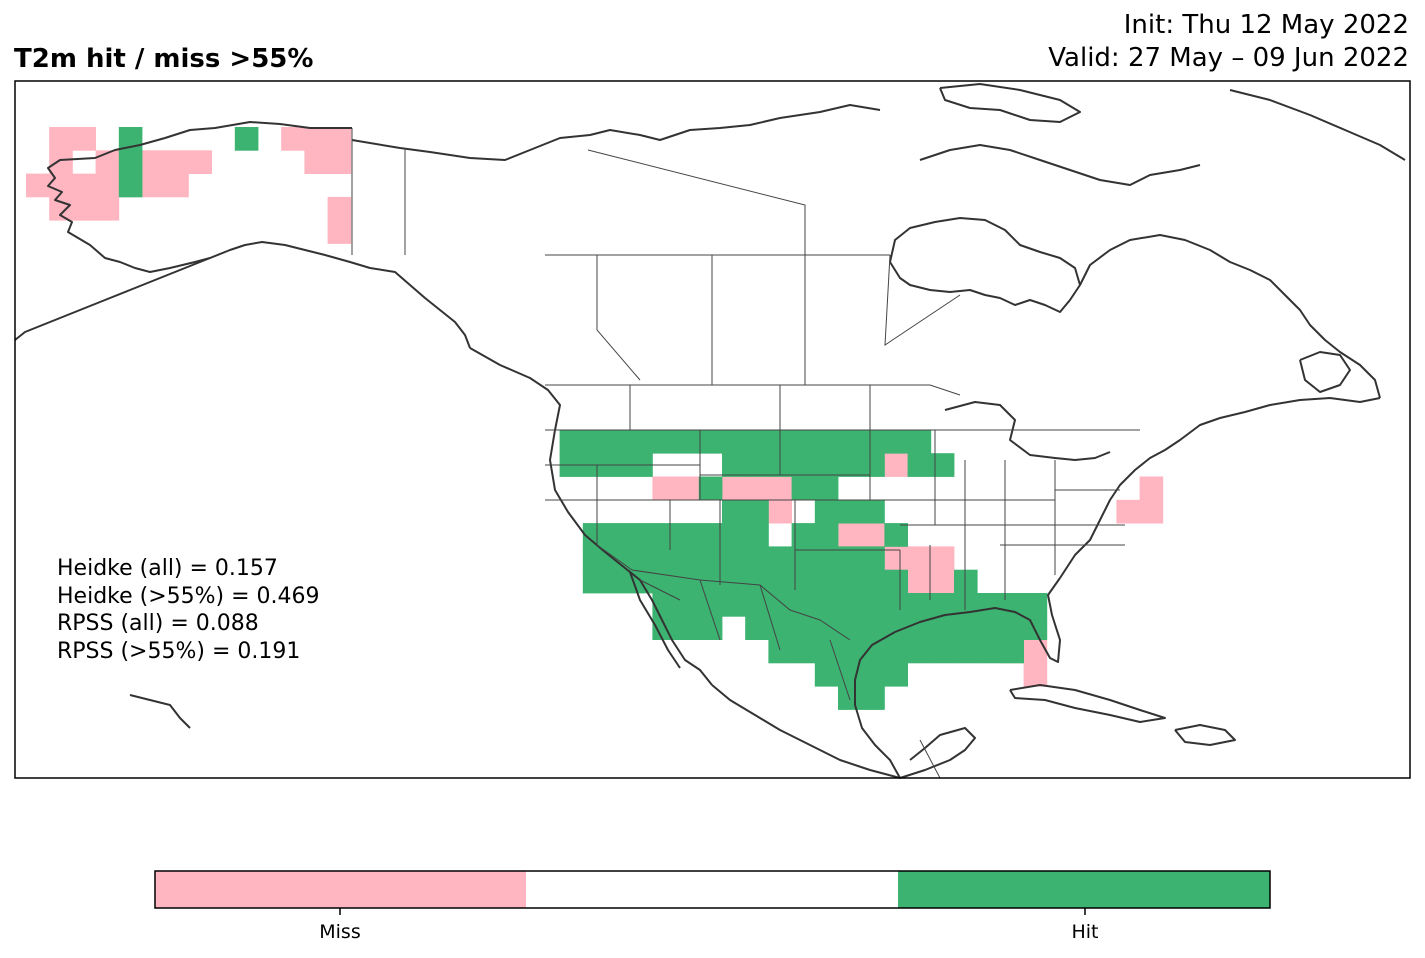  Describe the element at coordinates (1317, 125) in the screenshot. I see `greenland-edge` at that location.